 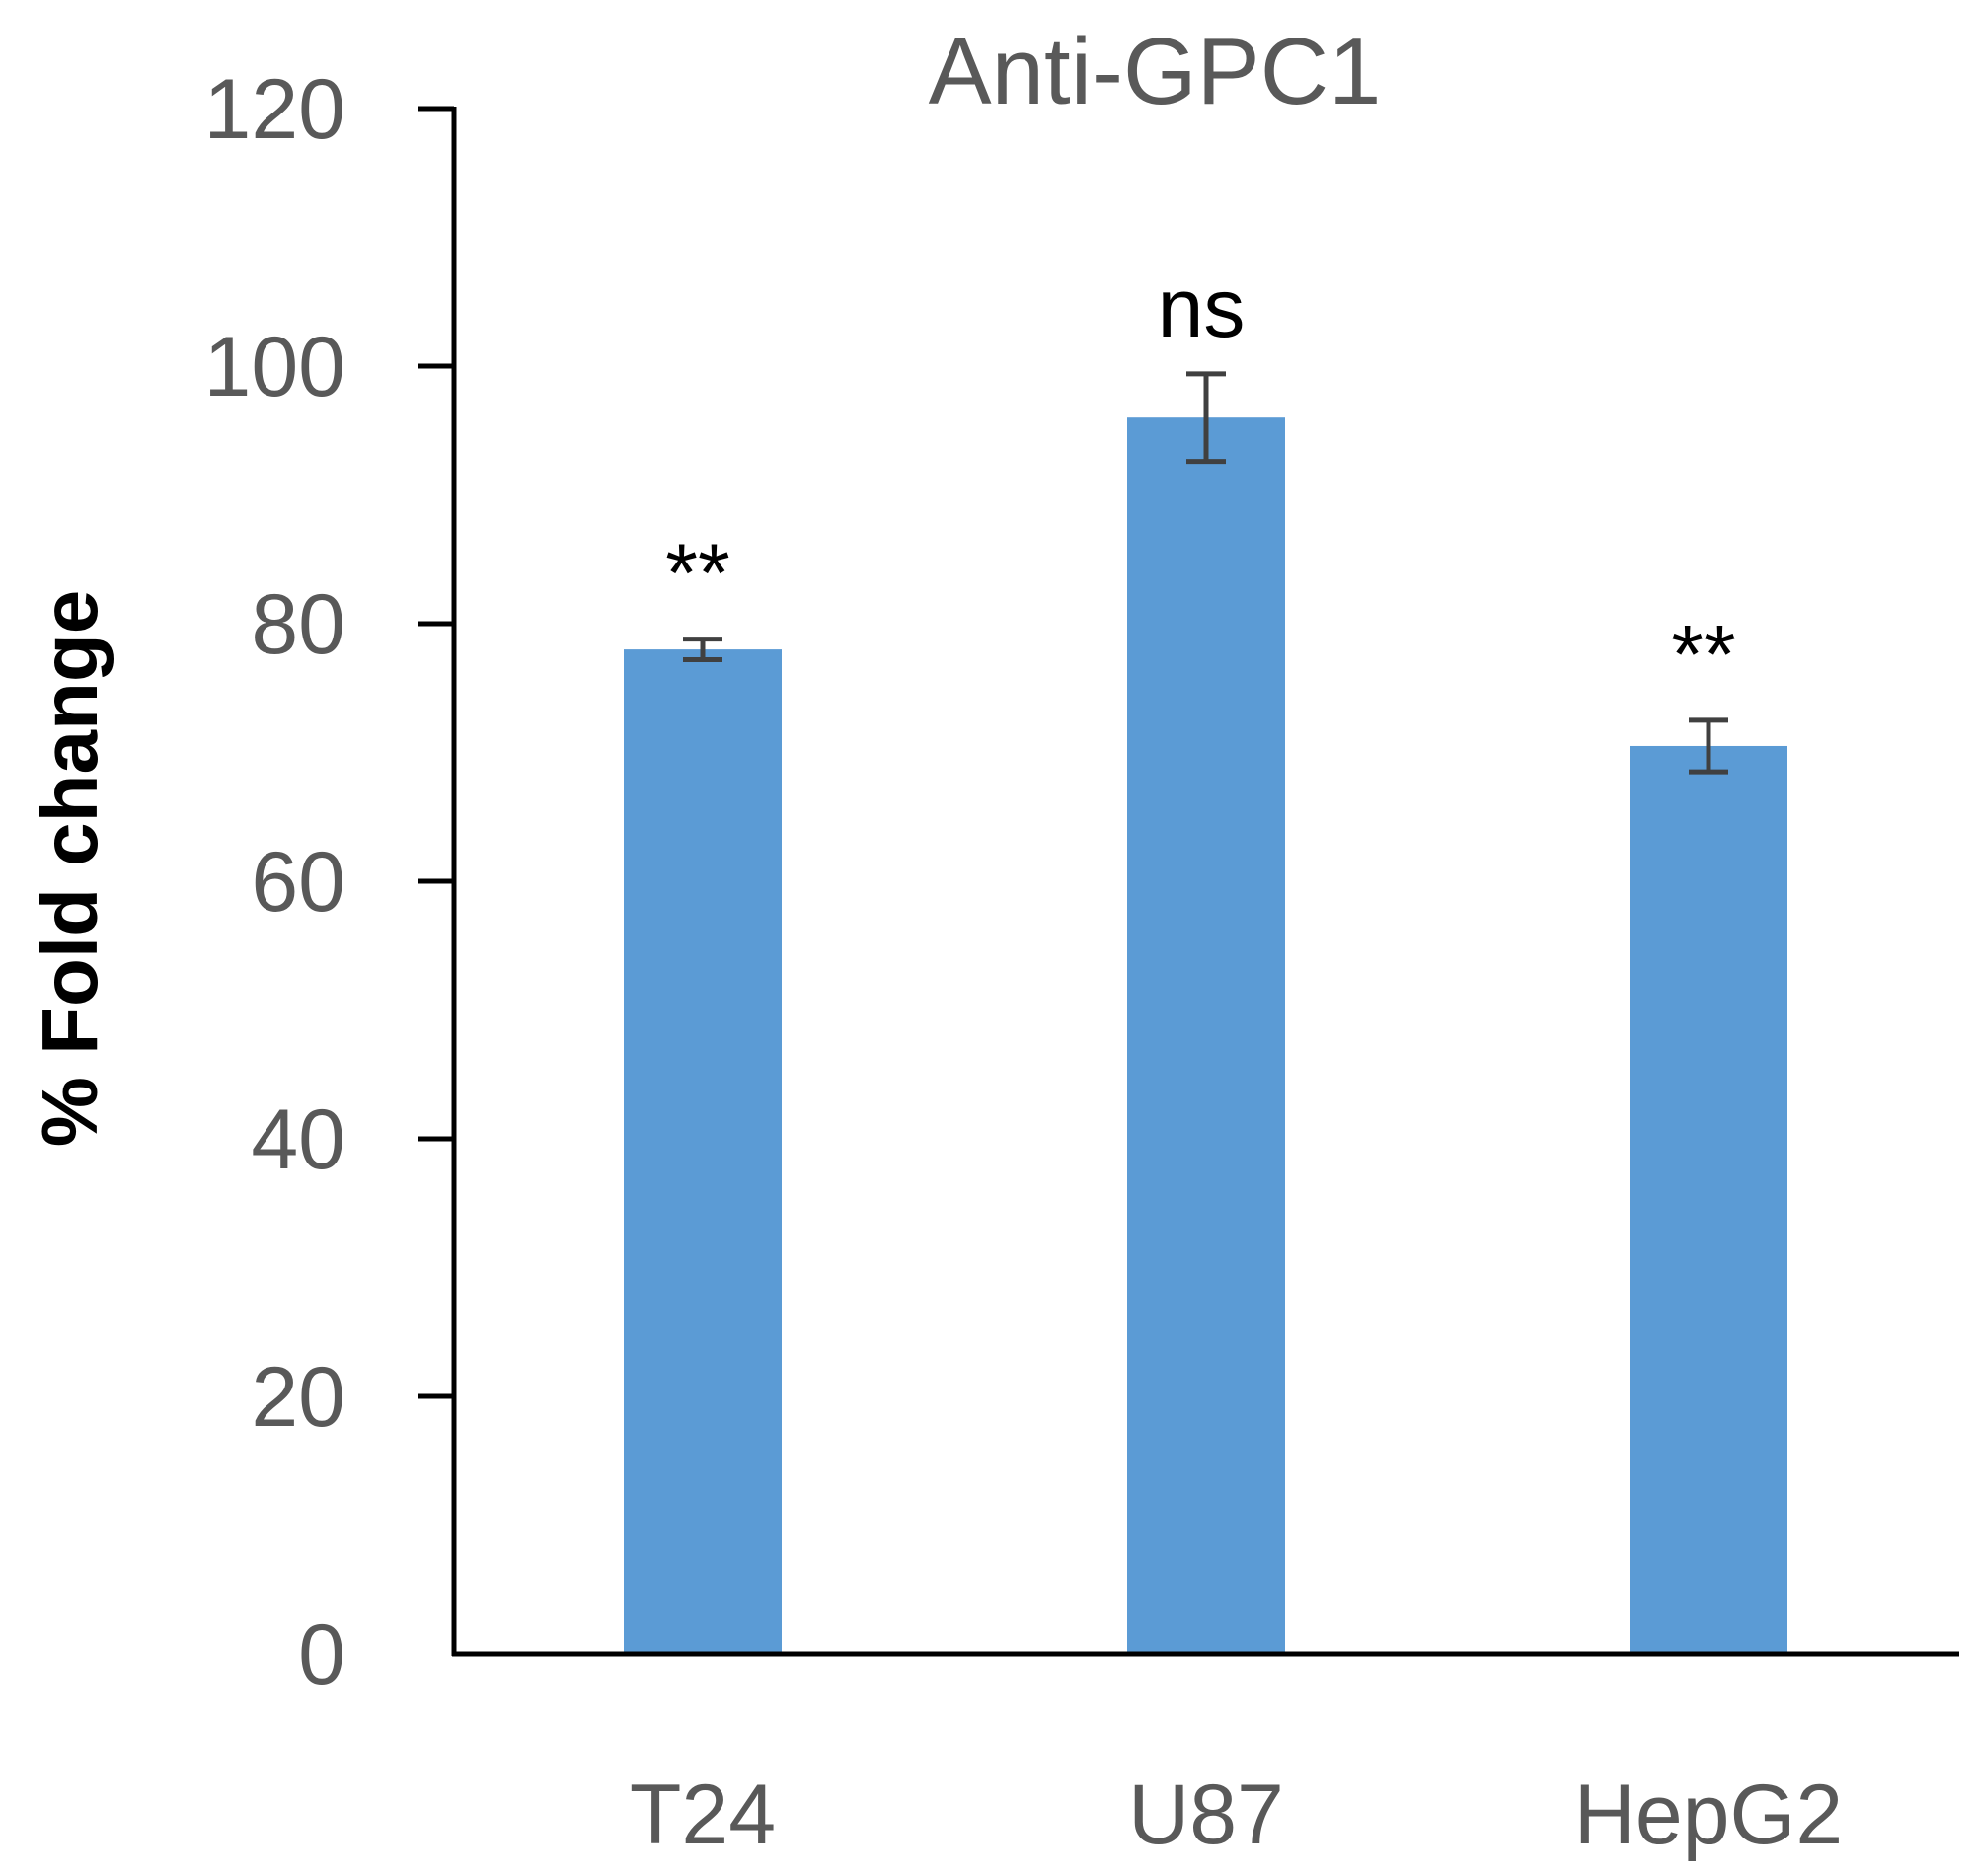 I want to click on y-tick-label-60: 60, so click(x=298, y=882).